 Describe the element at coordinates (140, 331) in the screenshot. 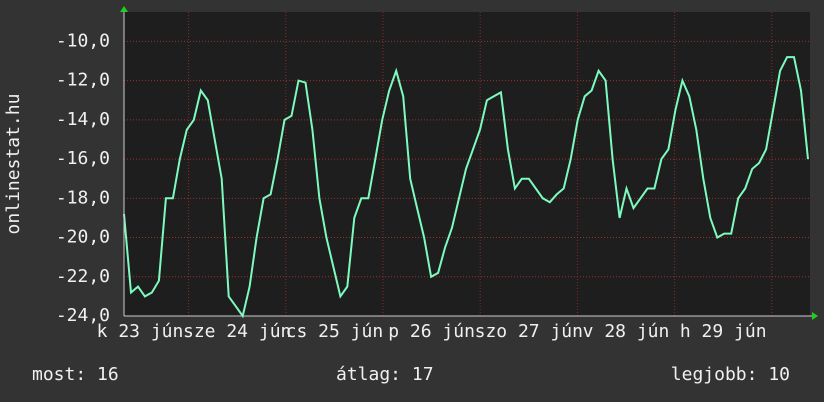

I see `x-tick-label: k 23 jún` at that location.